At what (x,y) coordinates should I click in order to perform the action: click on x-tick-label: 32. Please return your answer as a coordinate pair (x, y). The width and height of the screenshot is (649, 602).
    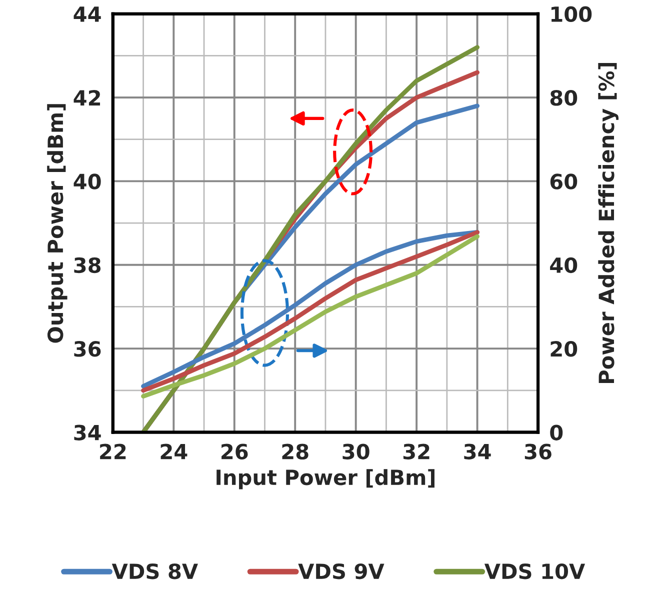
    Looking at the image, I should click on (416, 452).